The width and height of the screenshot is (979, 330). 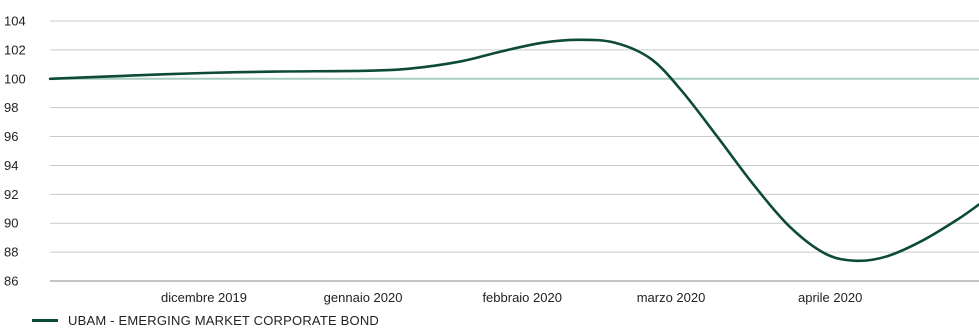 What do you see at coordinates (15, 49) in the screenshot?
I see `y-tick-label: 102` at bounding box center [15, 49].